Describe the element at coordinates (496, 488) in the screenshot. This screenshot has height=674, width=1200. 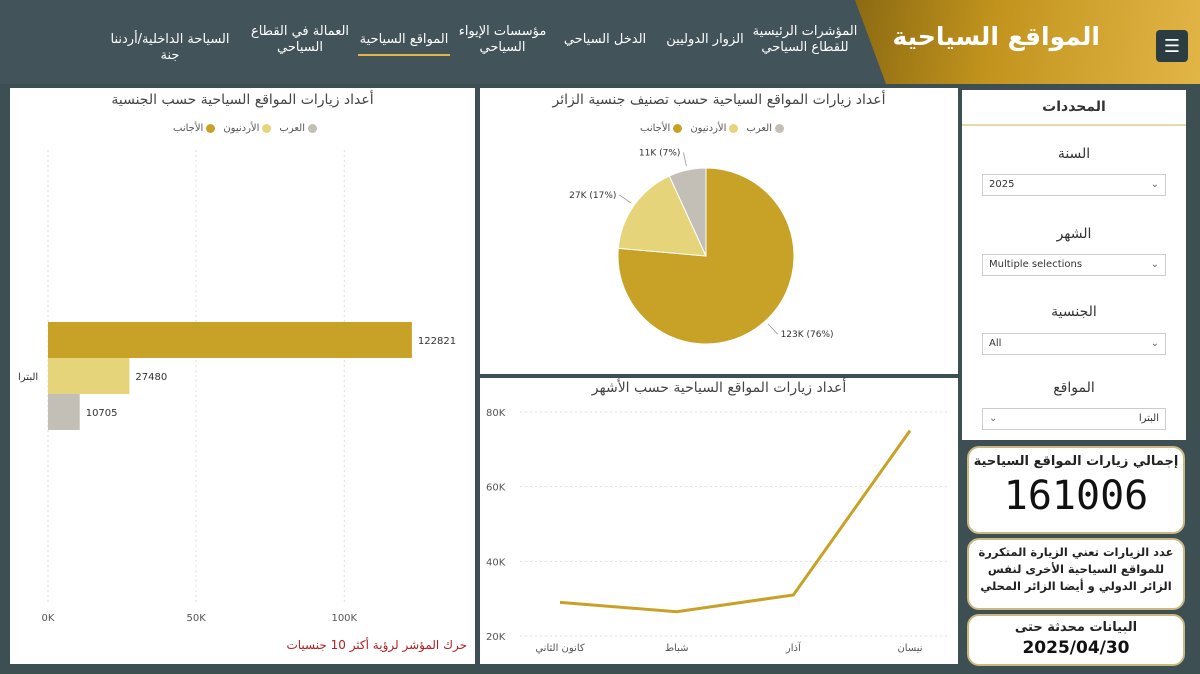
I see `line-y-tick: 60K` at that location.